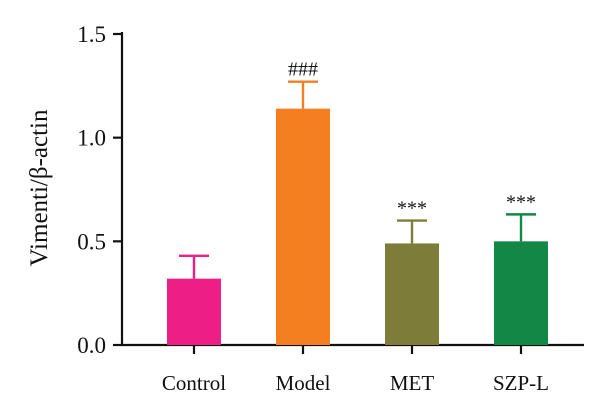 This screenshot has width=600, height=413. I want to click on x-tick-label: Control, so click(194, 383).